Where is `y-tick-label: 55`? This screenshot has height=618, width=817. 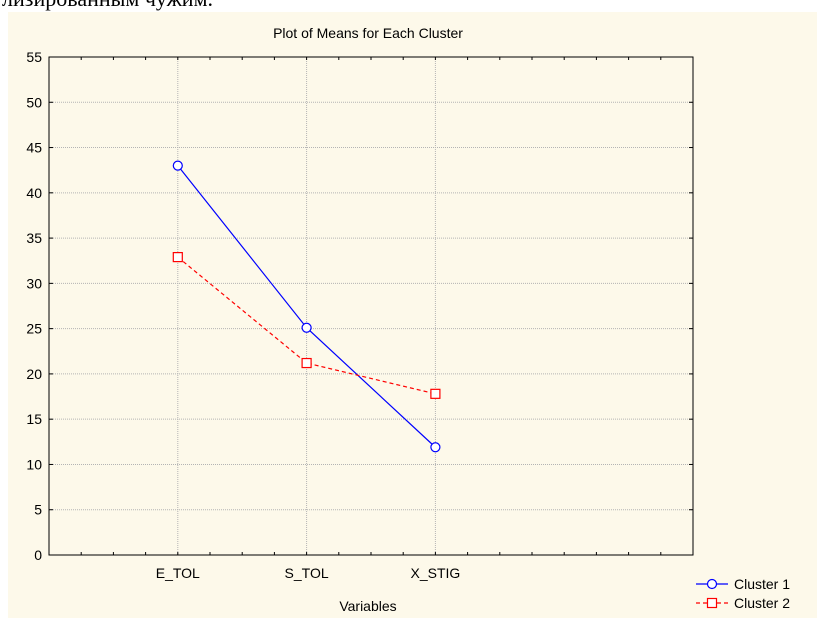
y-tick-label: 55 is located at coordinates (34, 57).